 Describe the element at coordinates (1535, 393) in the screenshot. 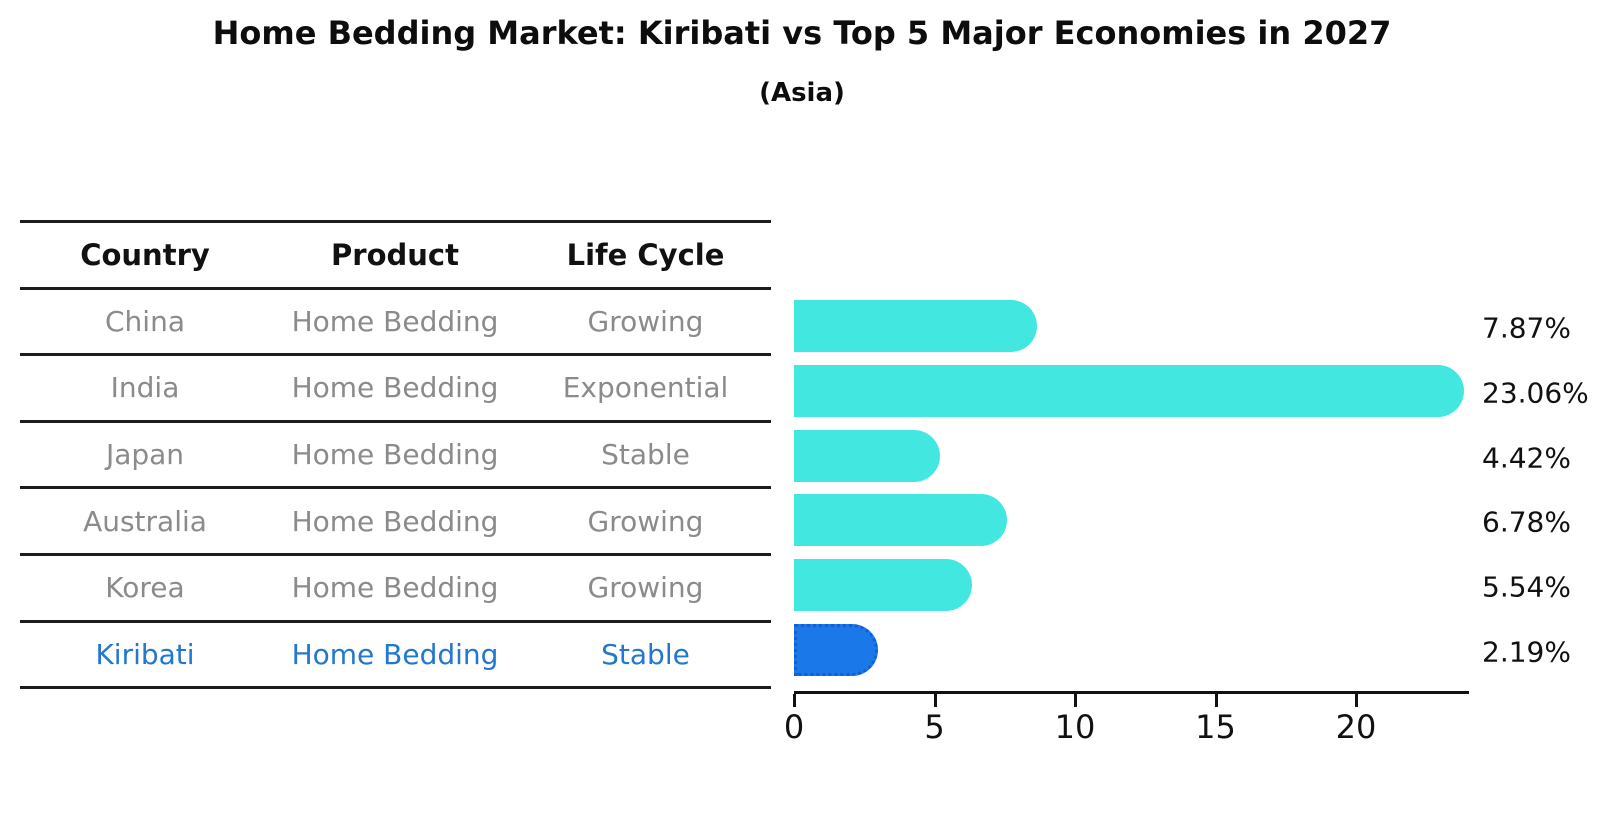

I see `value-label: 23.06%` at that location.